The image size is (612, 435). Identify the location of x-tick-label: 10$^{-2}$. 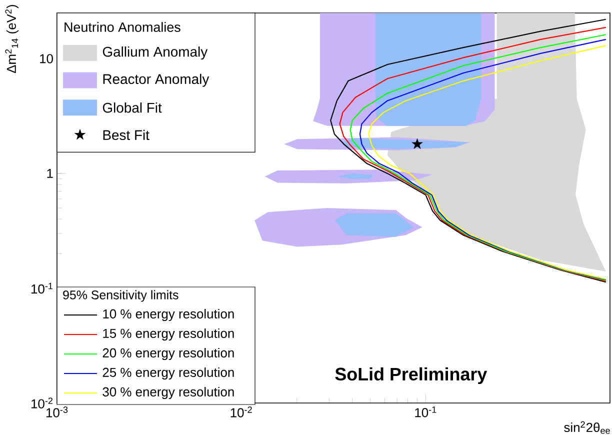
(241, 412).